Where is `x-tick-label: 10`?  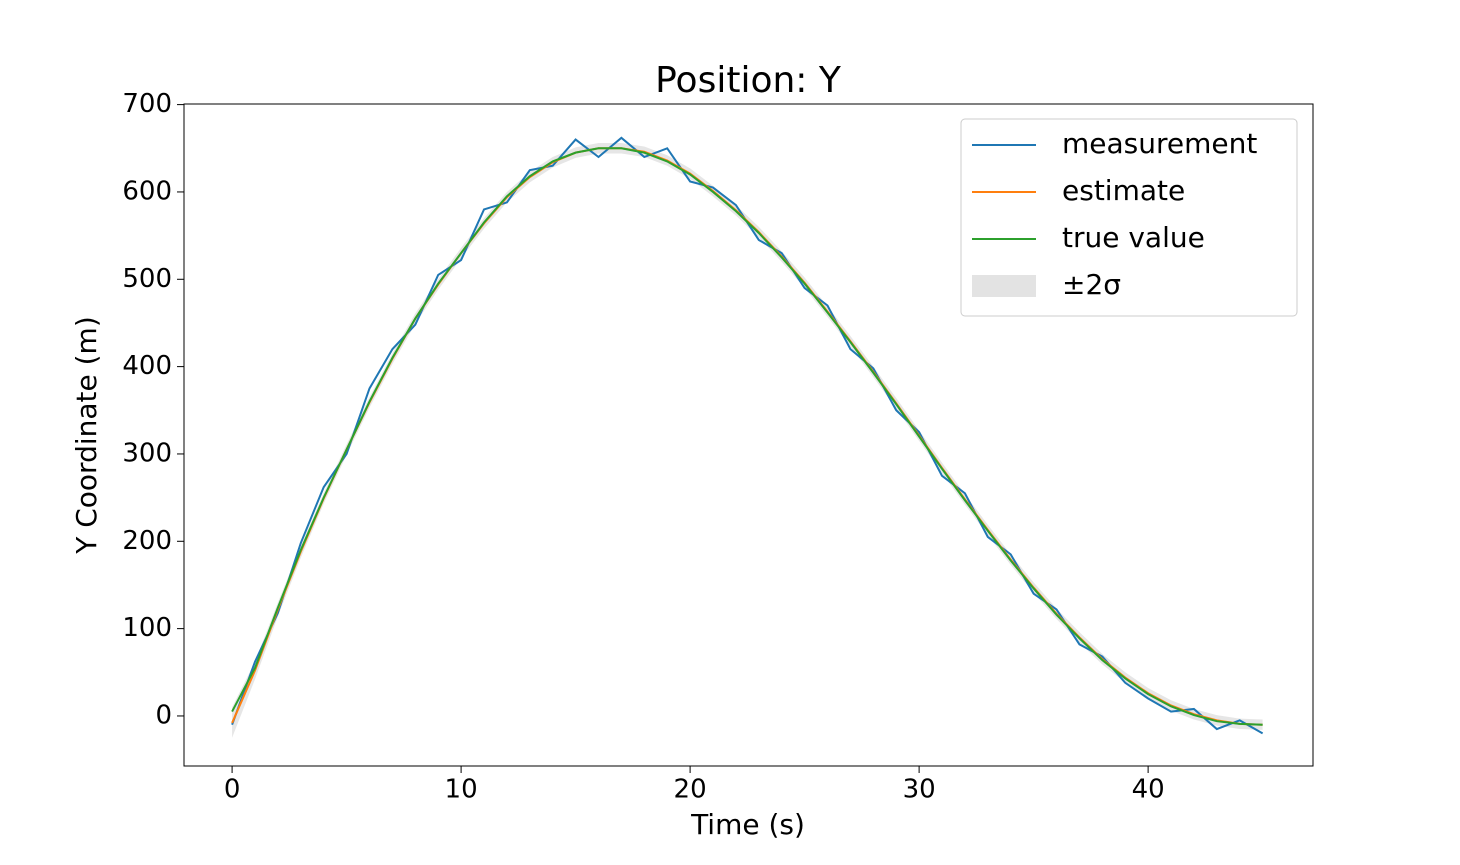
x-tick-label: 10 is located at coordinates (461, 790).